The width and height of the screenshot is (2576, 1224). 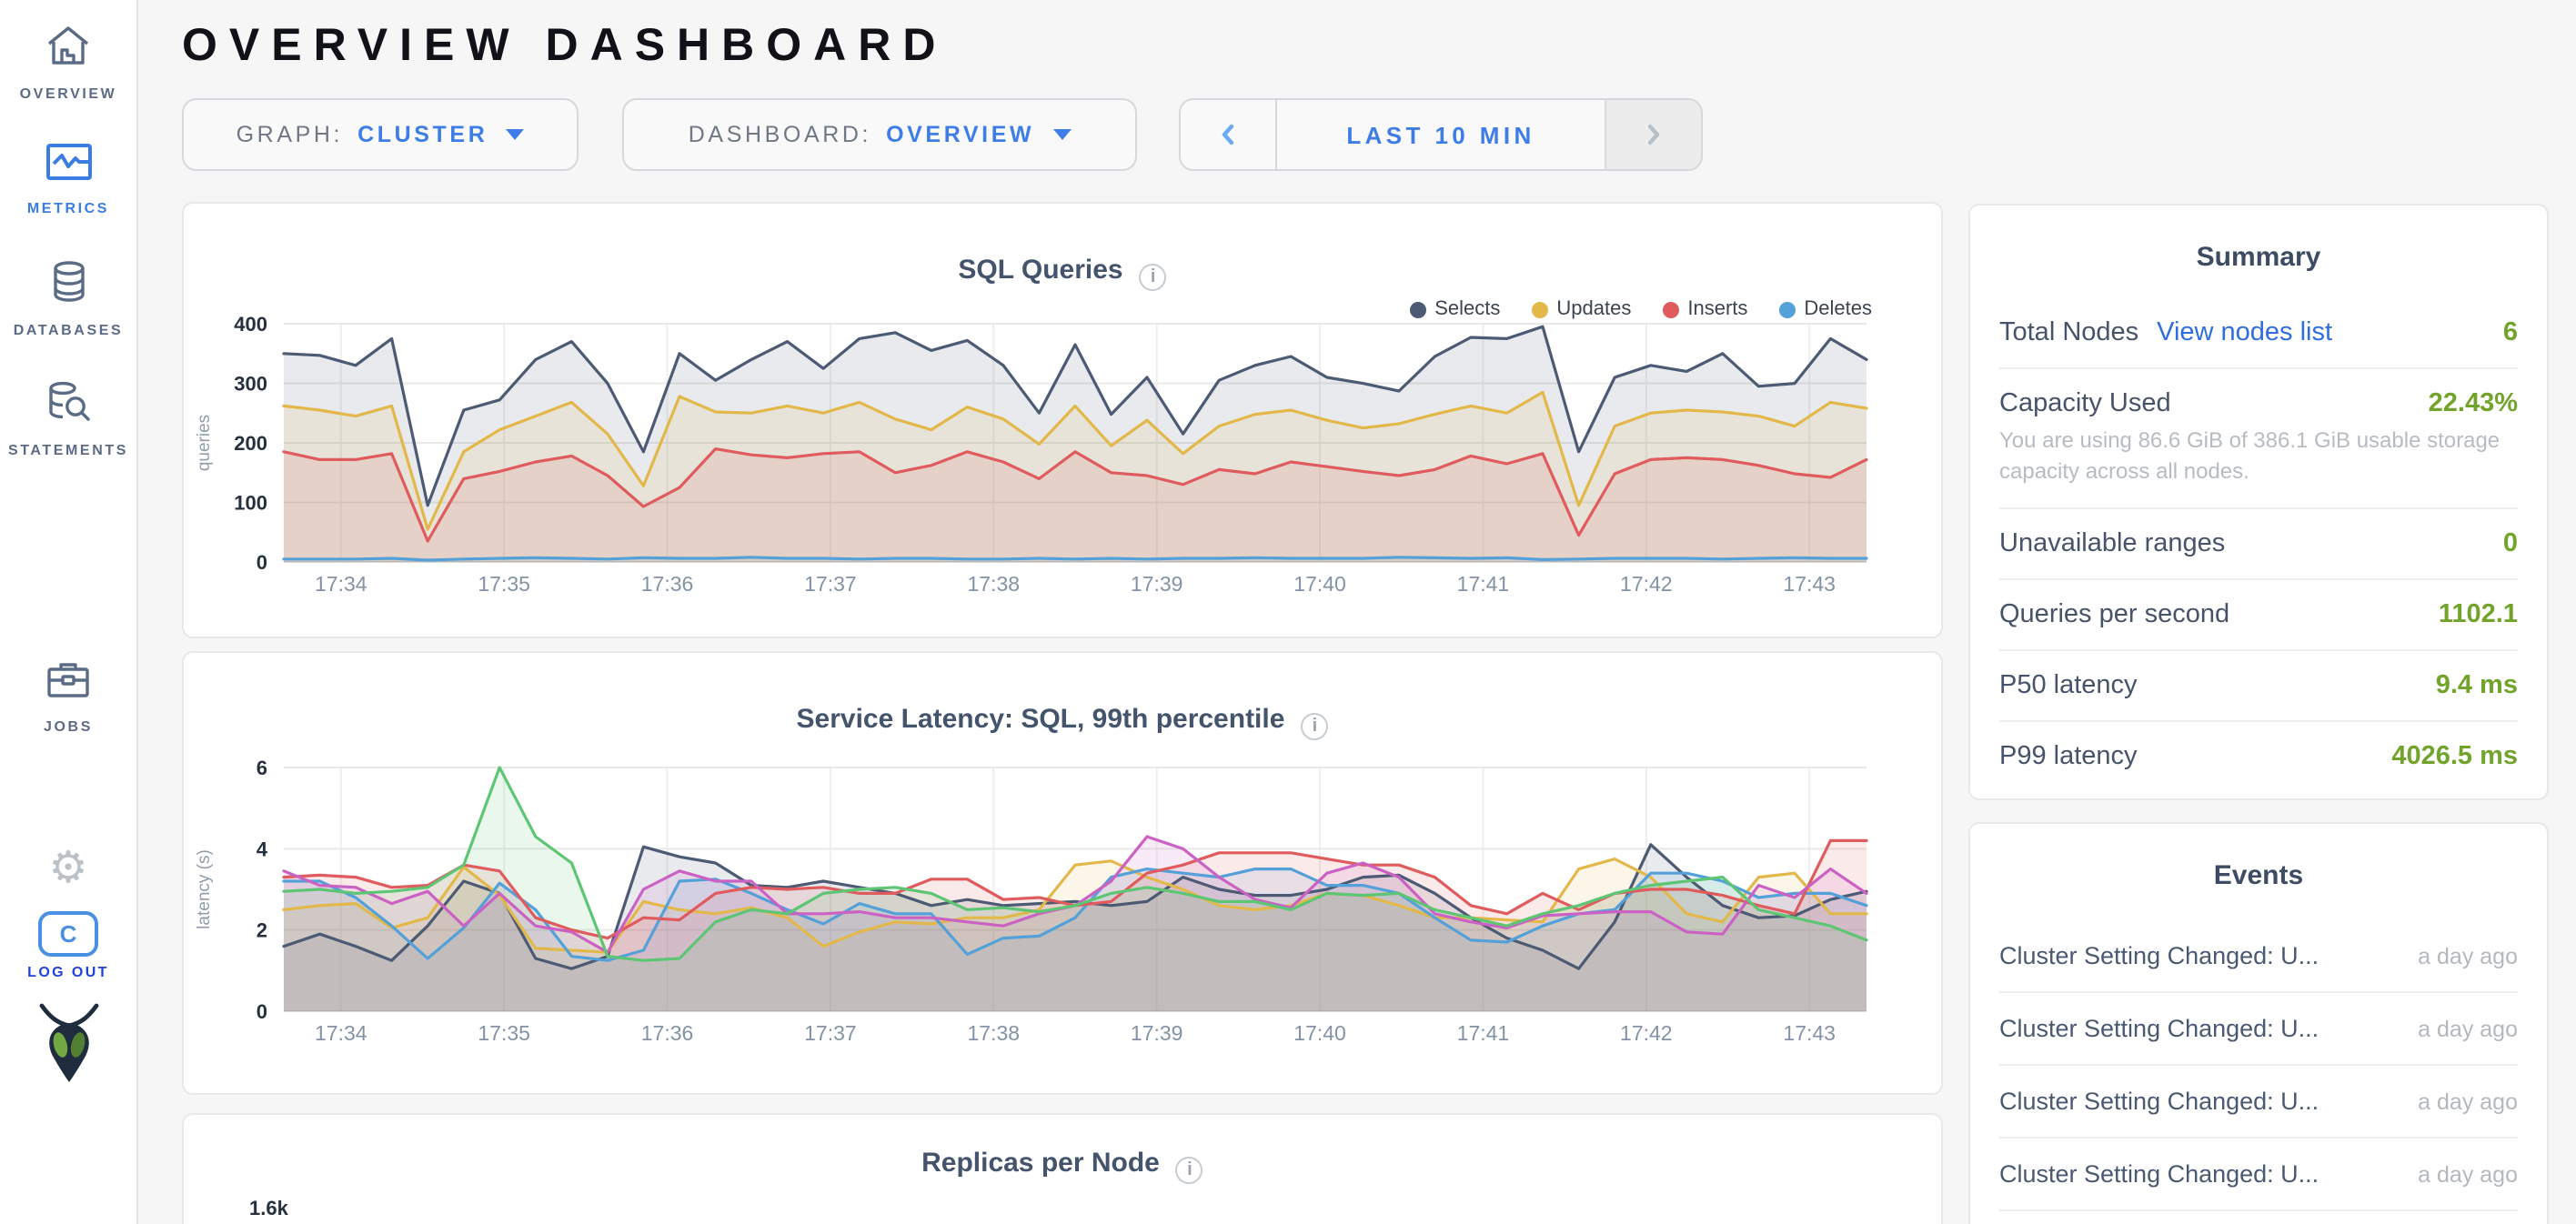 I want to click on gear-icon: ⚙, so click(x=68, y=868).